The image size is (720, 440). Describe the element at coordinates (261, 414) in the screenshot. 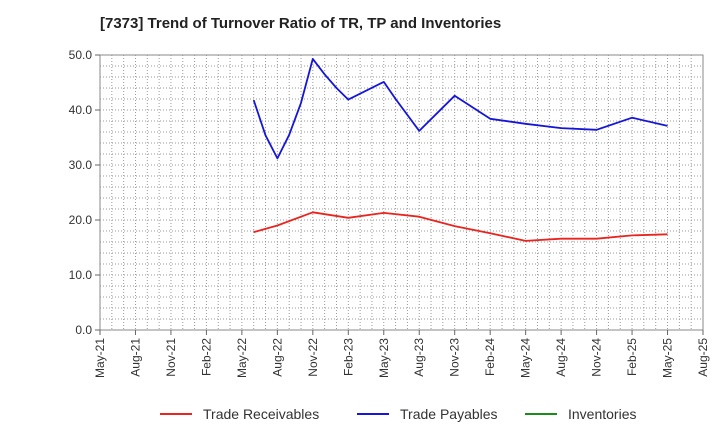

I see `legend-label: Trade Receivables` at that location.